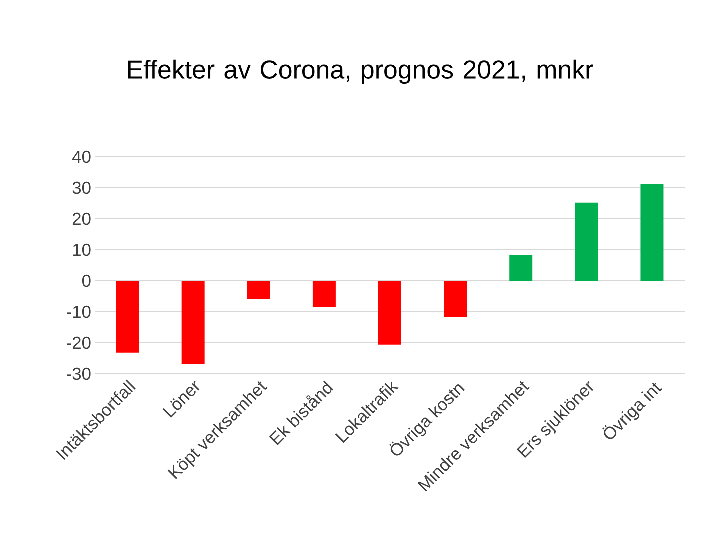  I want to click on y-tick-label: 10, so click(82, 250).